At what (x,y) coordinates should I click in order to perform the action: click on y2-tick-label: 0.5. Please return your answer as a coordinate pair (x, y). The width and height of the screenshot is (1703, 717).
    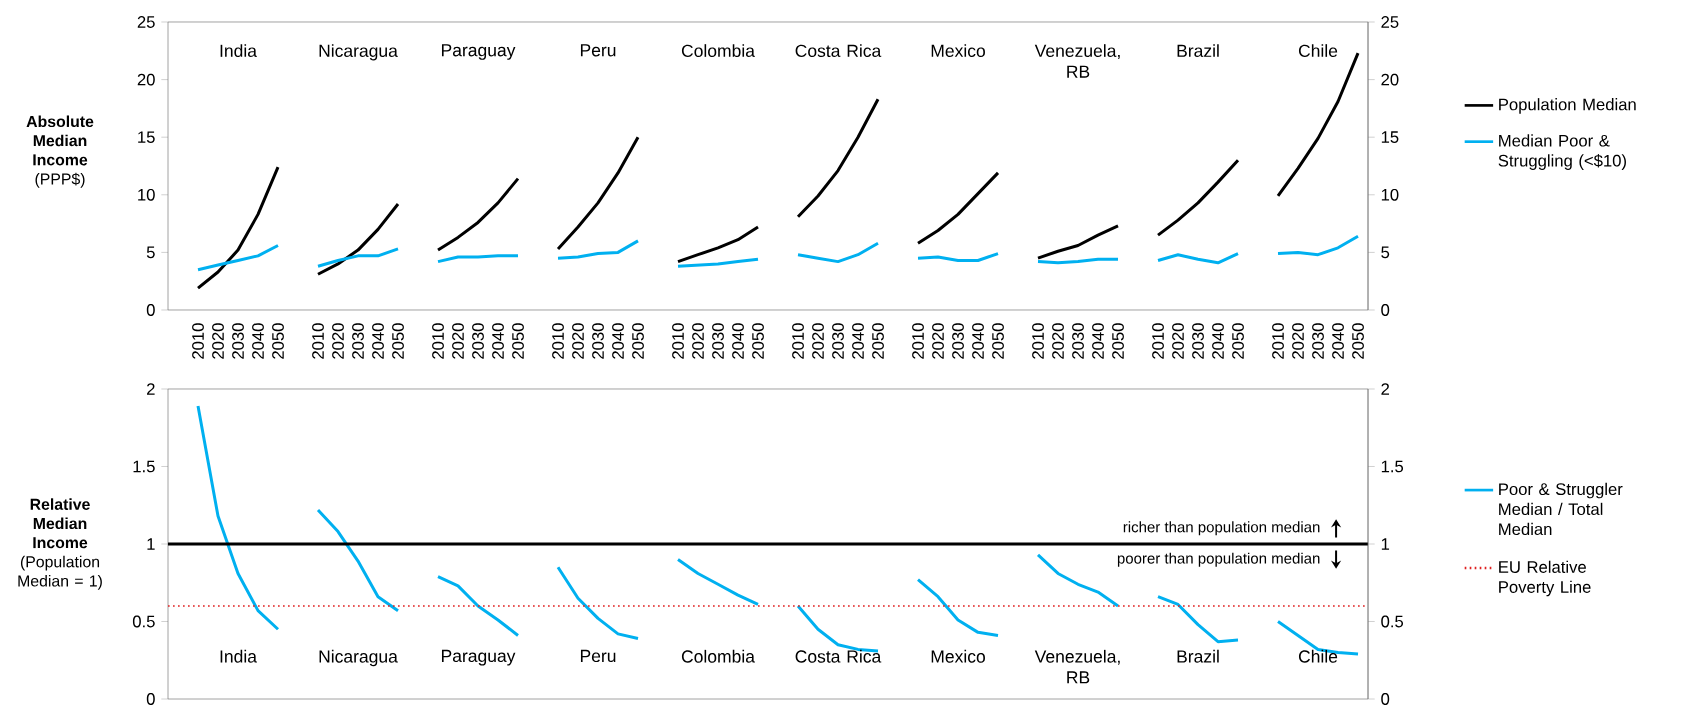
    Looking at the image, I should click on (1392, 621).